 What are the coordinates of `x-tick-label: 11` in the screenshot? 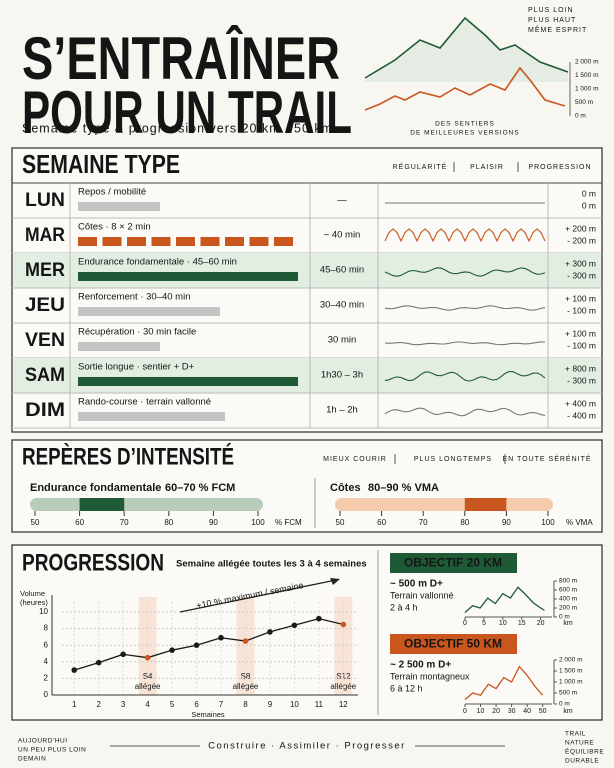 It's located at (319, 704).